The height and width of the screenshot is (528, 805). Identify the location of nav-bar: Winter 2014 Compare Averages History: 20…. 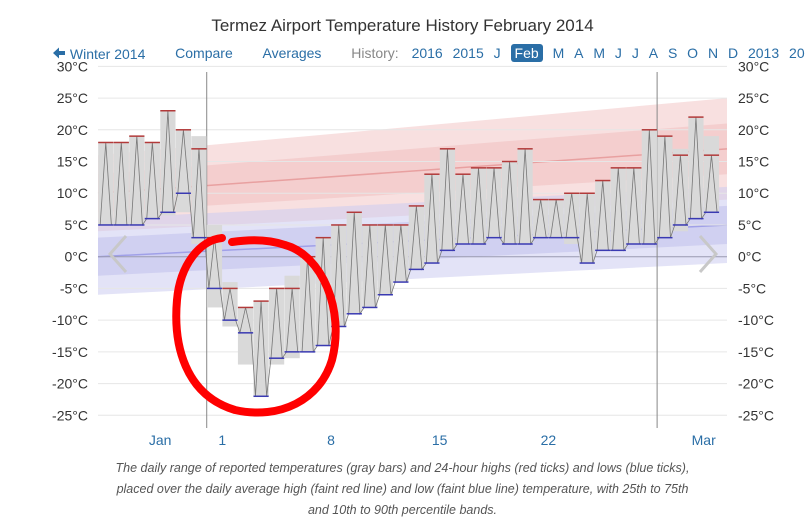
(428, 53).